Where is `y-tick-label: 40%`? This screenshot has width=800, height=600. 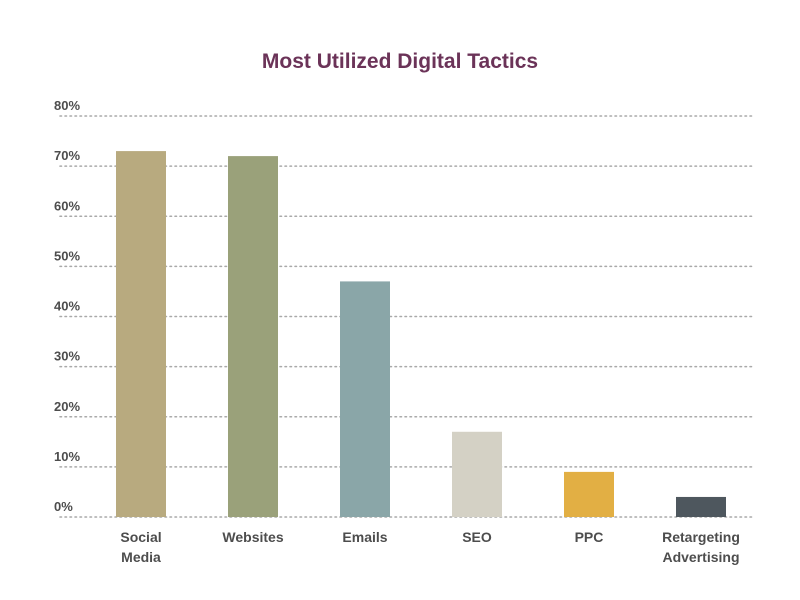
y-tick-label: 40% is located at coordinates (67, 306).